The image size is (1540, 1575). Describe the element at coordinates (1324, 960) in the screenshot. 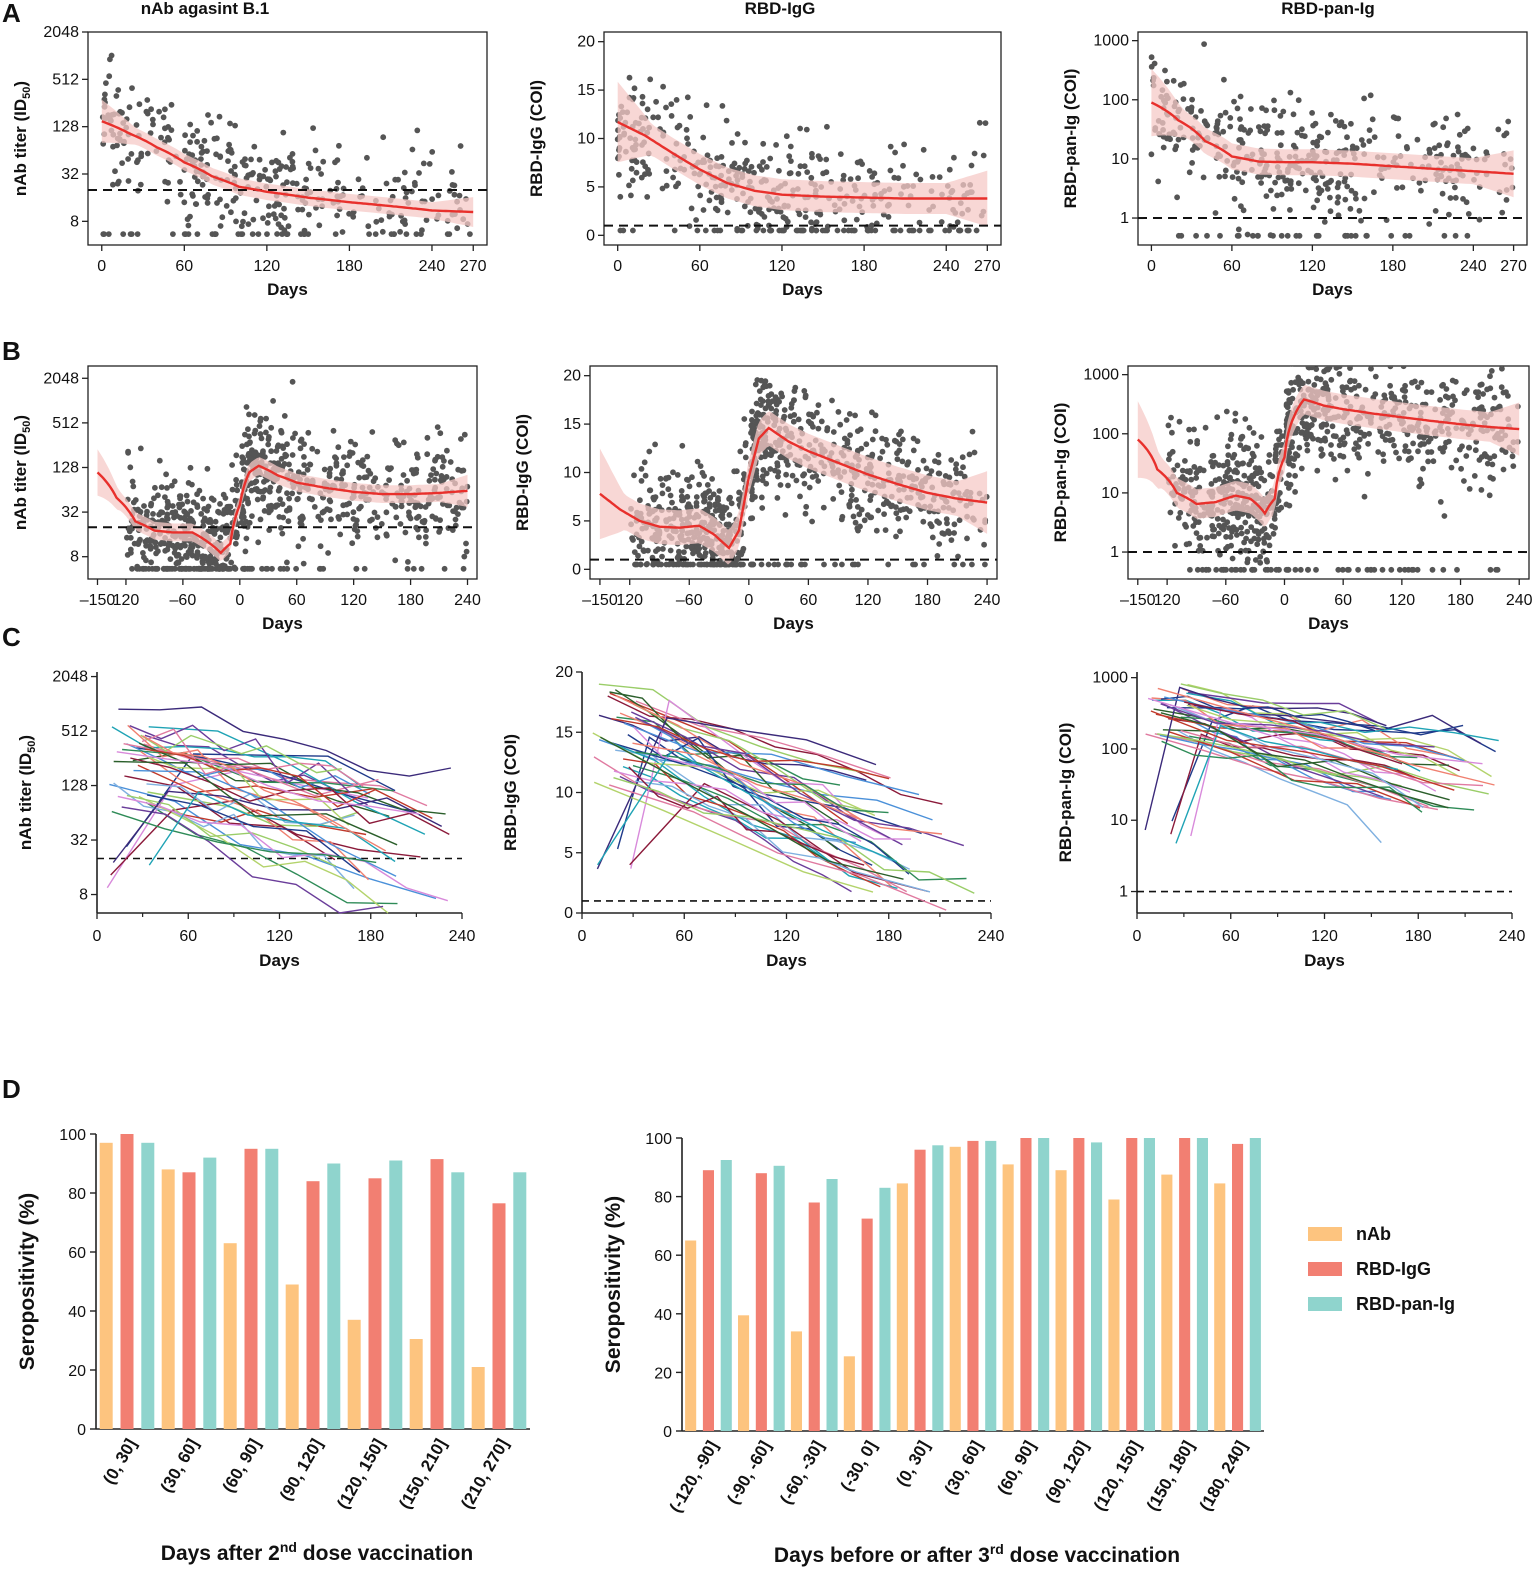

I see `x-axis-label: Days` at that location.